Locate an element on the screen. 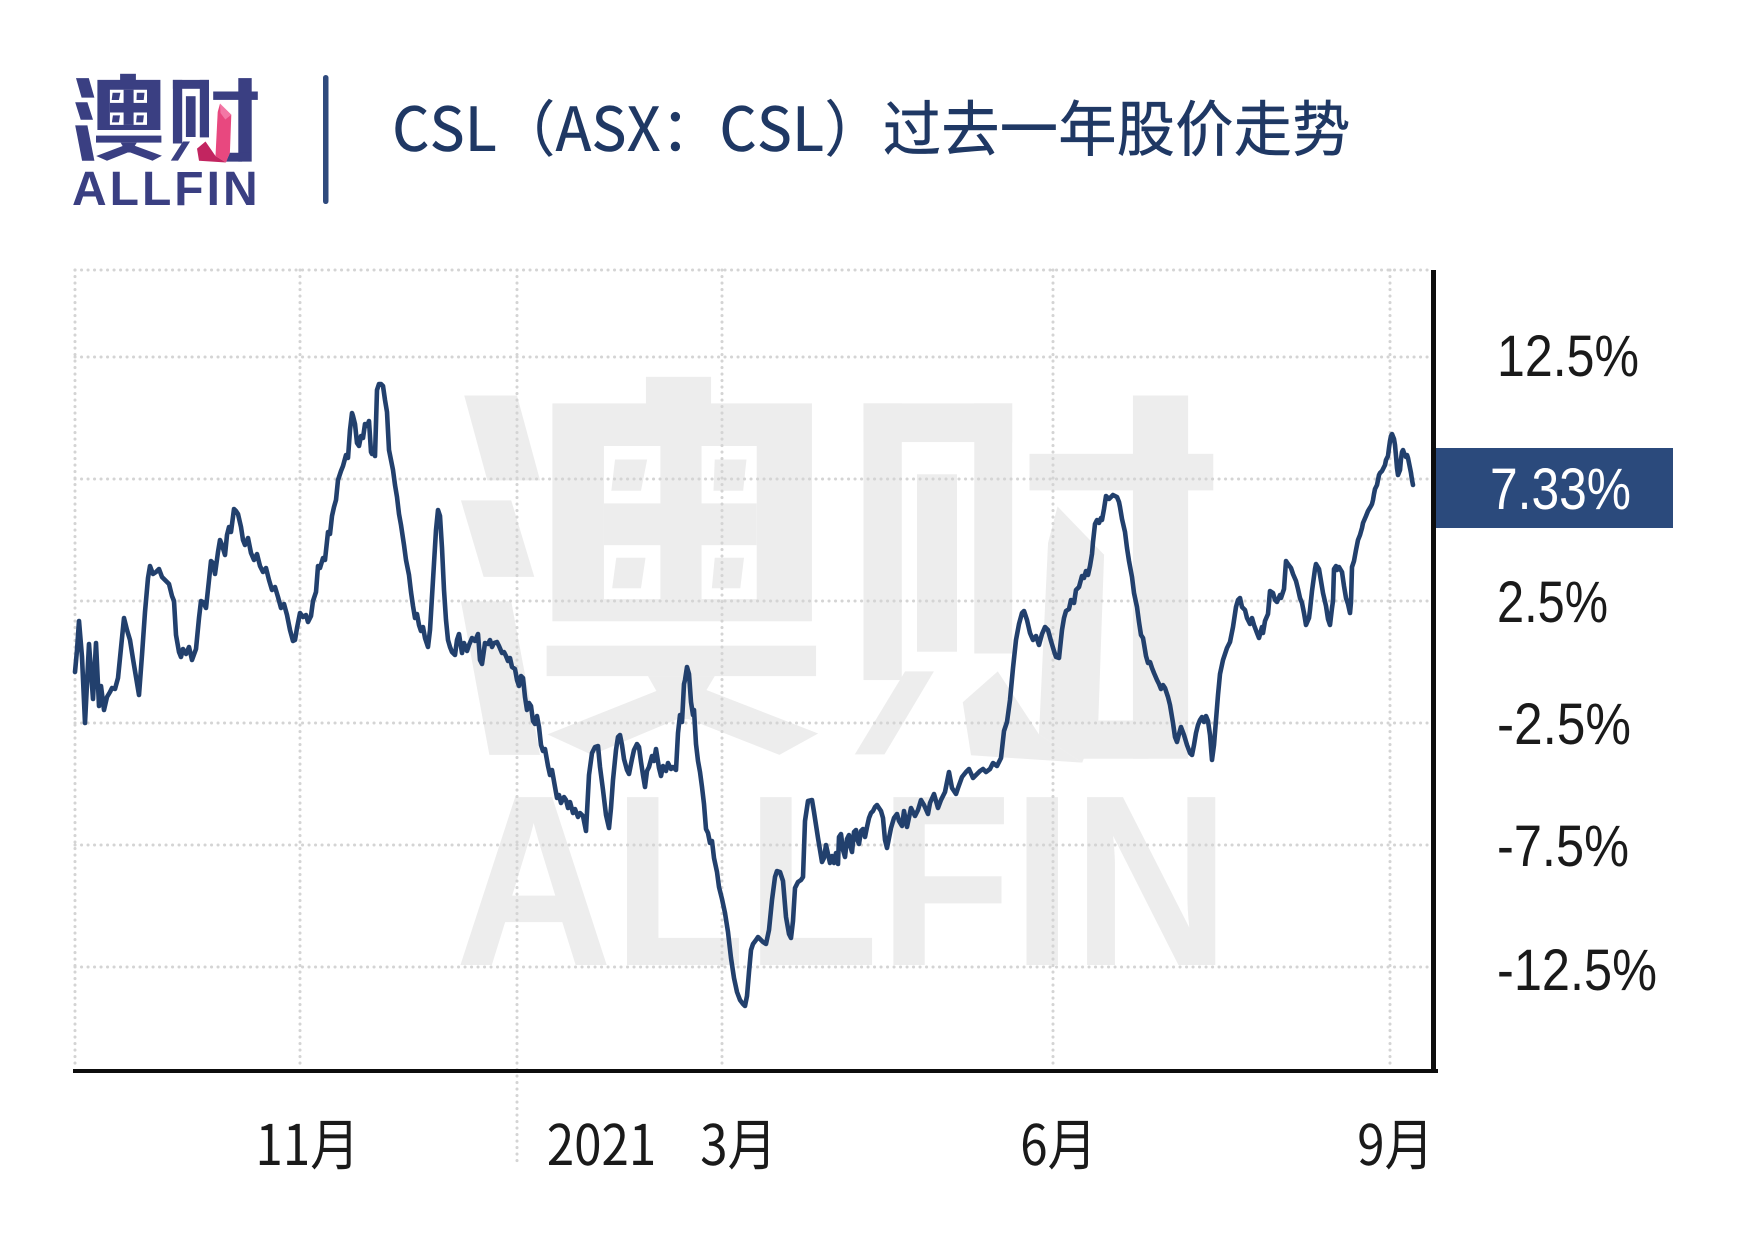 This screenshot has height=1240, width=1748. svg-text: -12.5% is located at coordinates (1577, 970).